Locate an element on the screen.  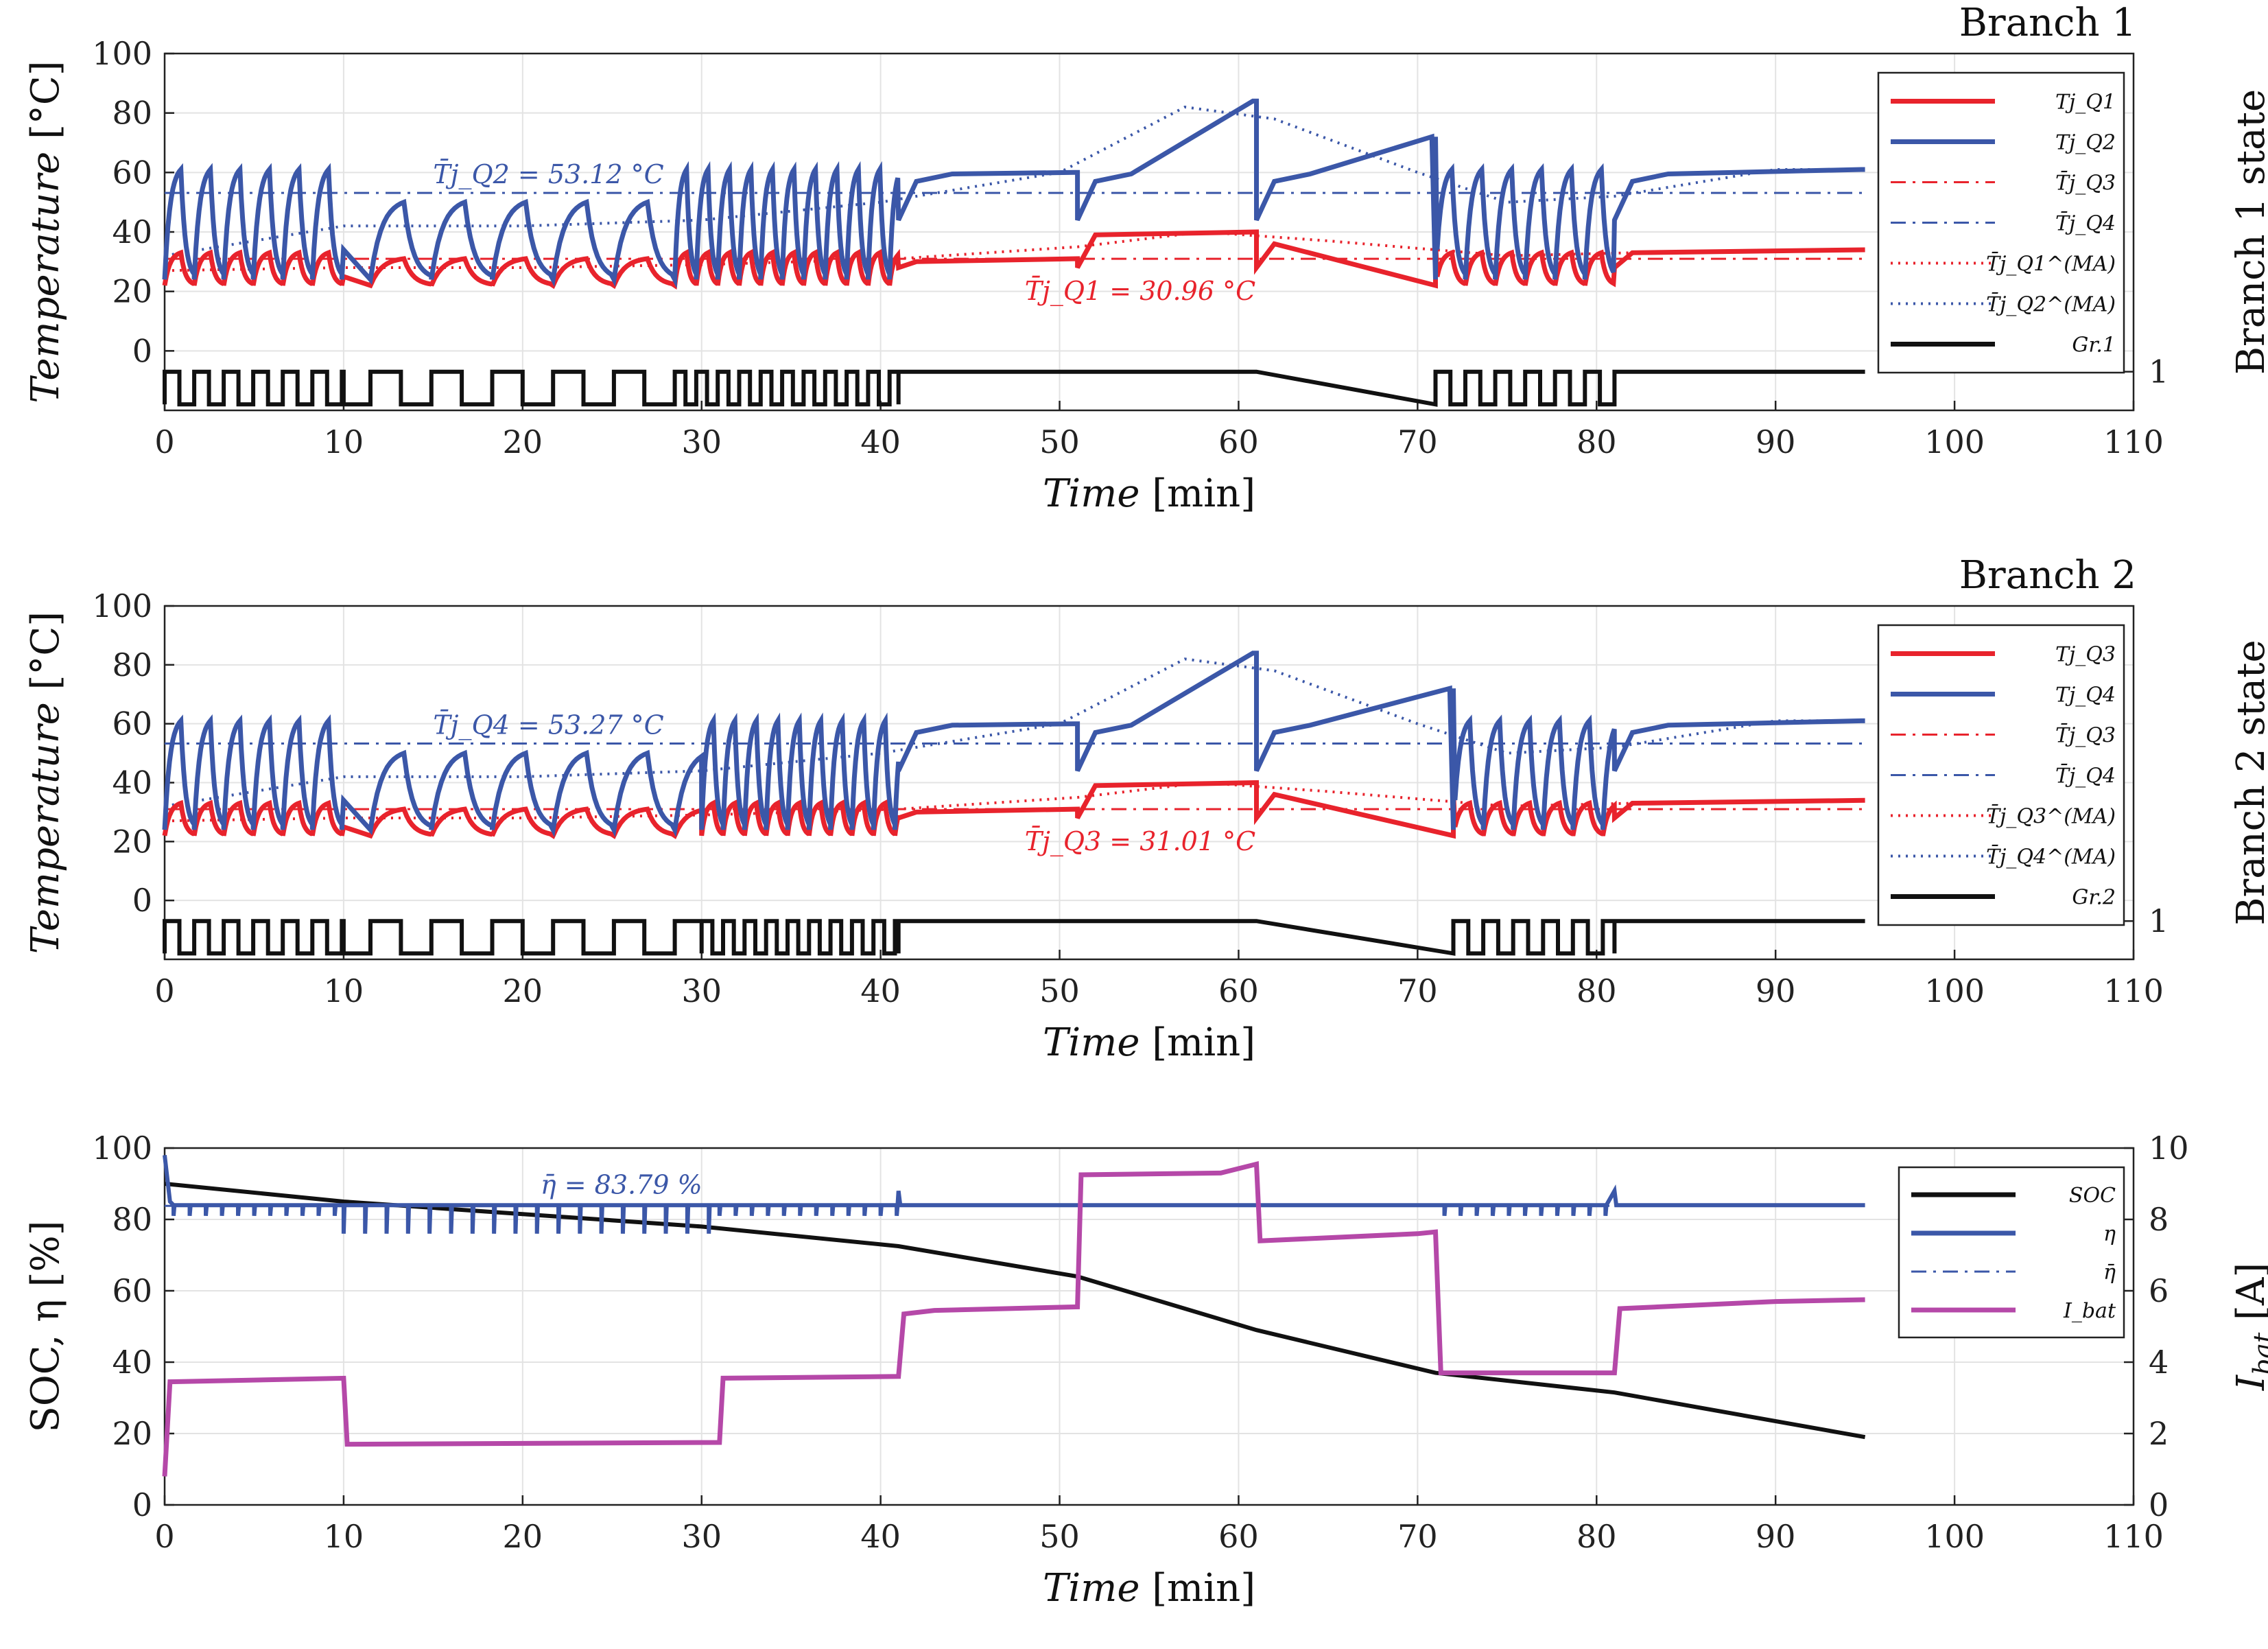
legend-entry-label: Tj_Q3 is located at coordinates (2085, 655).